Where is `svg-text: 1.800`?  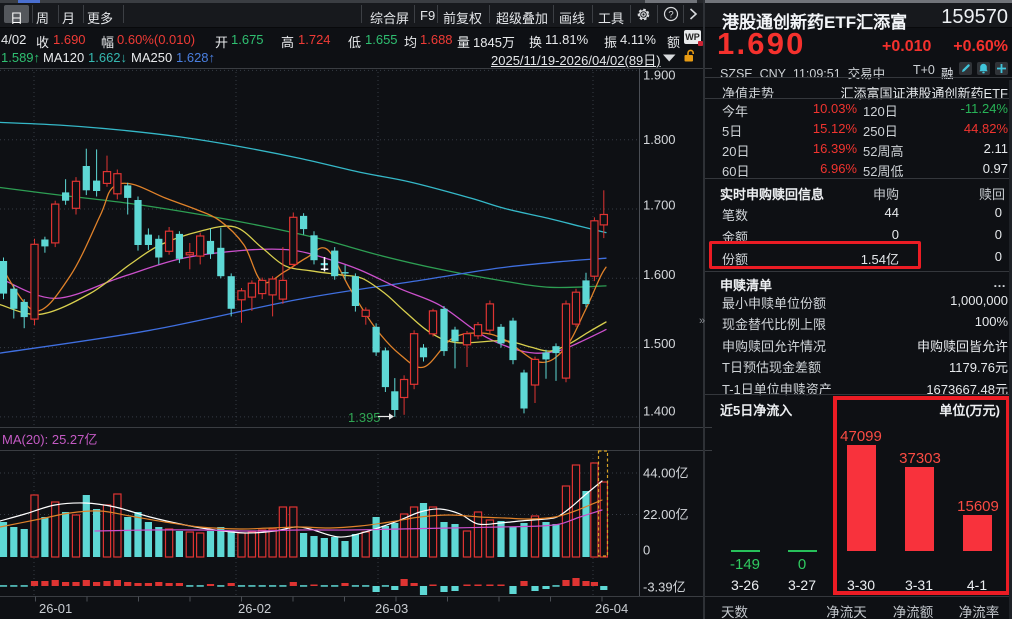
svg-text: 1.800 is located at coordinates (659, 139).